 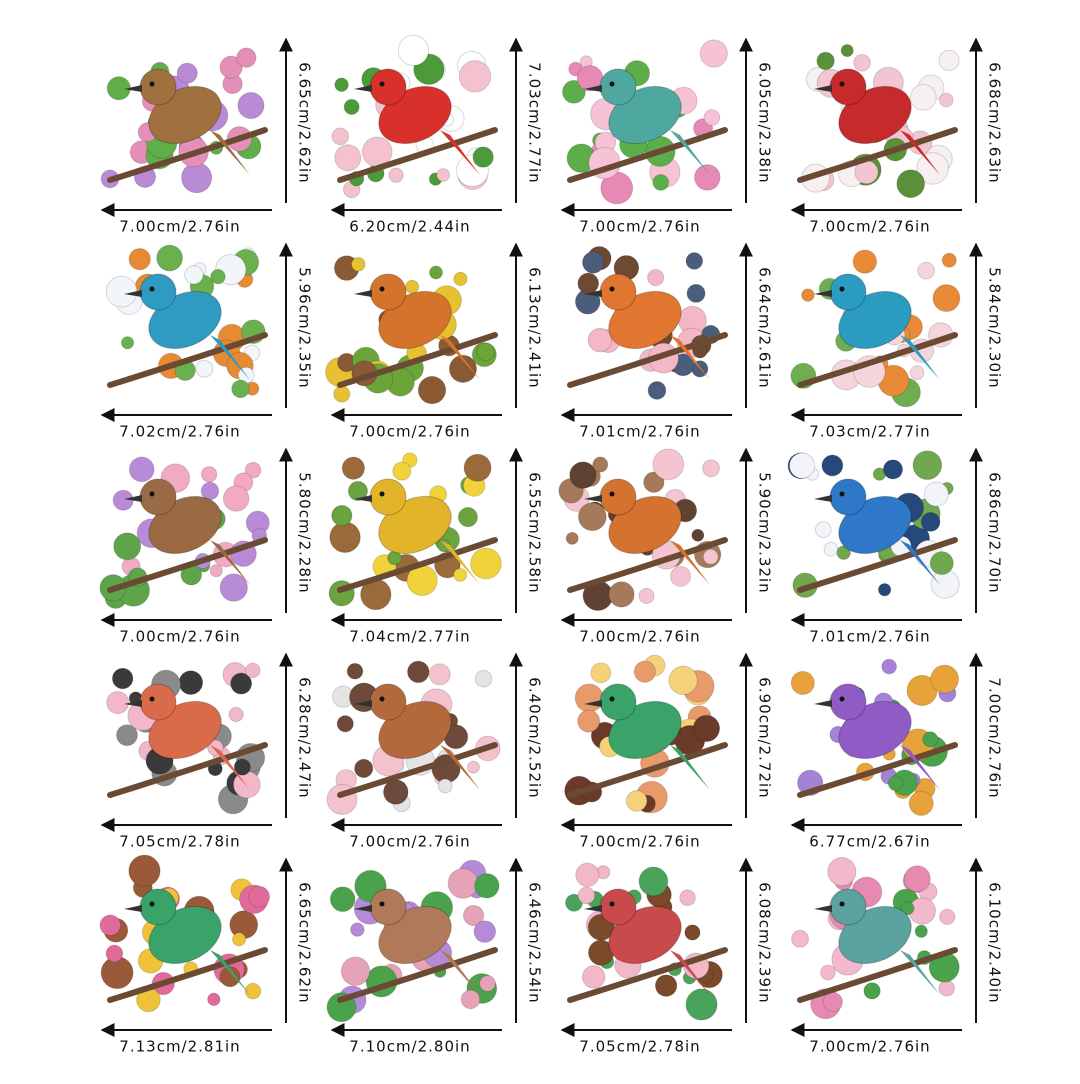 I want to click on sticker: 6.65cm/2.62in 7.13cm/2.81in, so click(x=206, y=955).